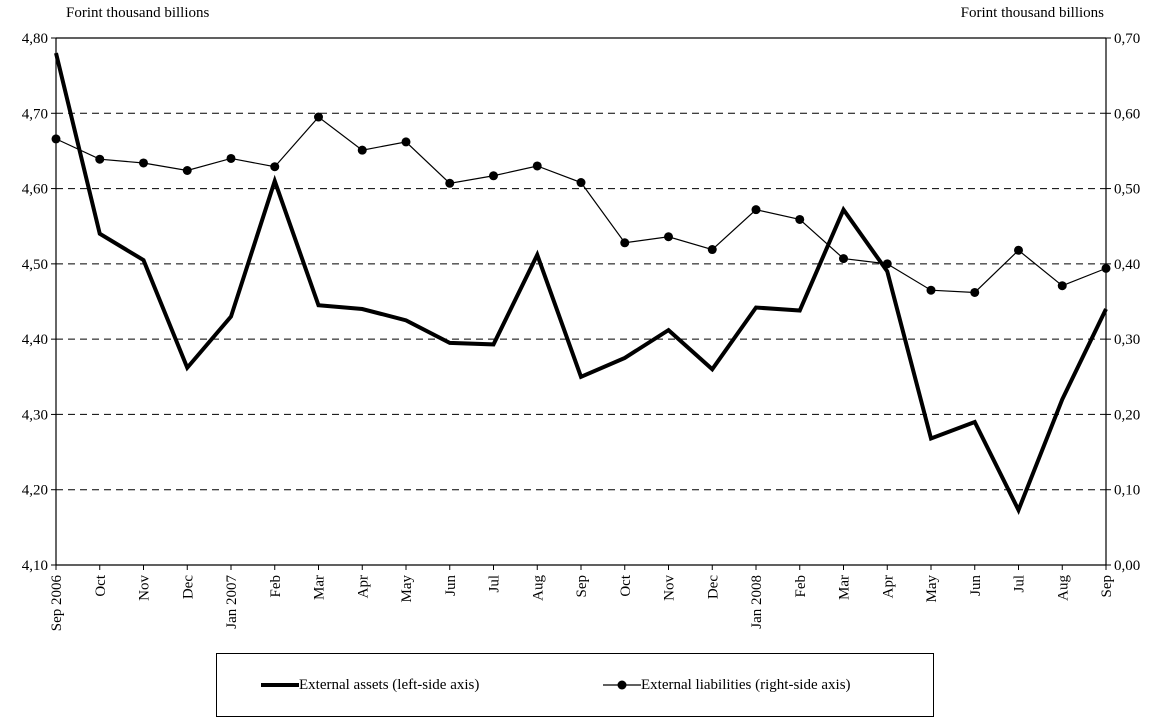 The width and height of the screenshot is (1162, 725). Describe the element at coordinates (35, 491) in the screenshot. I see `left-axis-tick-label: 4,20` at that location.